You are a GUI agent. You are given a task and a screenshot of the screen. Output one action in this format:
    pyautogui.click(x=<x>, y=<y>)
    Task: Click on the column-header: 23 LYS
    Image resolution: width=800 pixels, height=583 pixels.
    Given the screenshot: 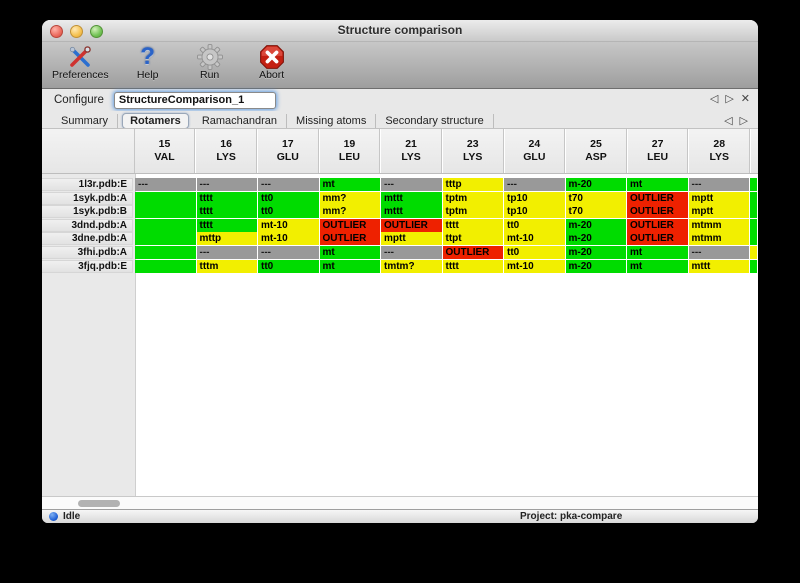 What is the action you would take?
    pyautogui.click(x=473, y=151)
    